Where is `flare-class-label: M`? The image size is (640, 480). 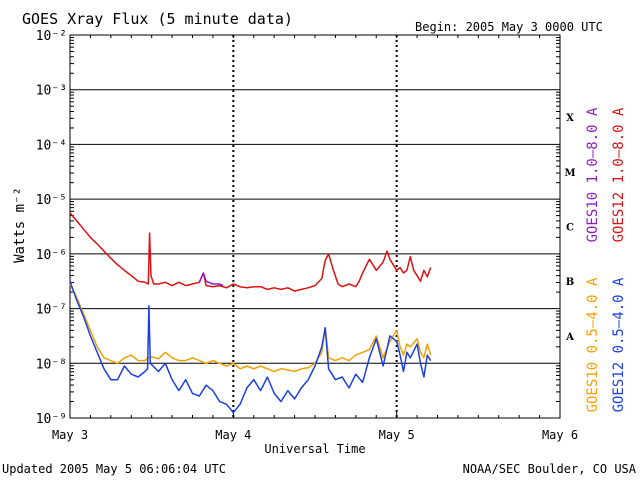
flare-class-label: M is located at coordinates (569, 173).